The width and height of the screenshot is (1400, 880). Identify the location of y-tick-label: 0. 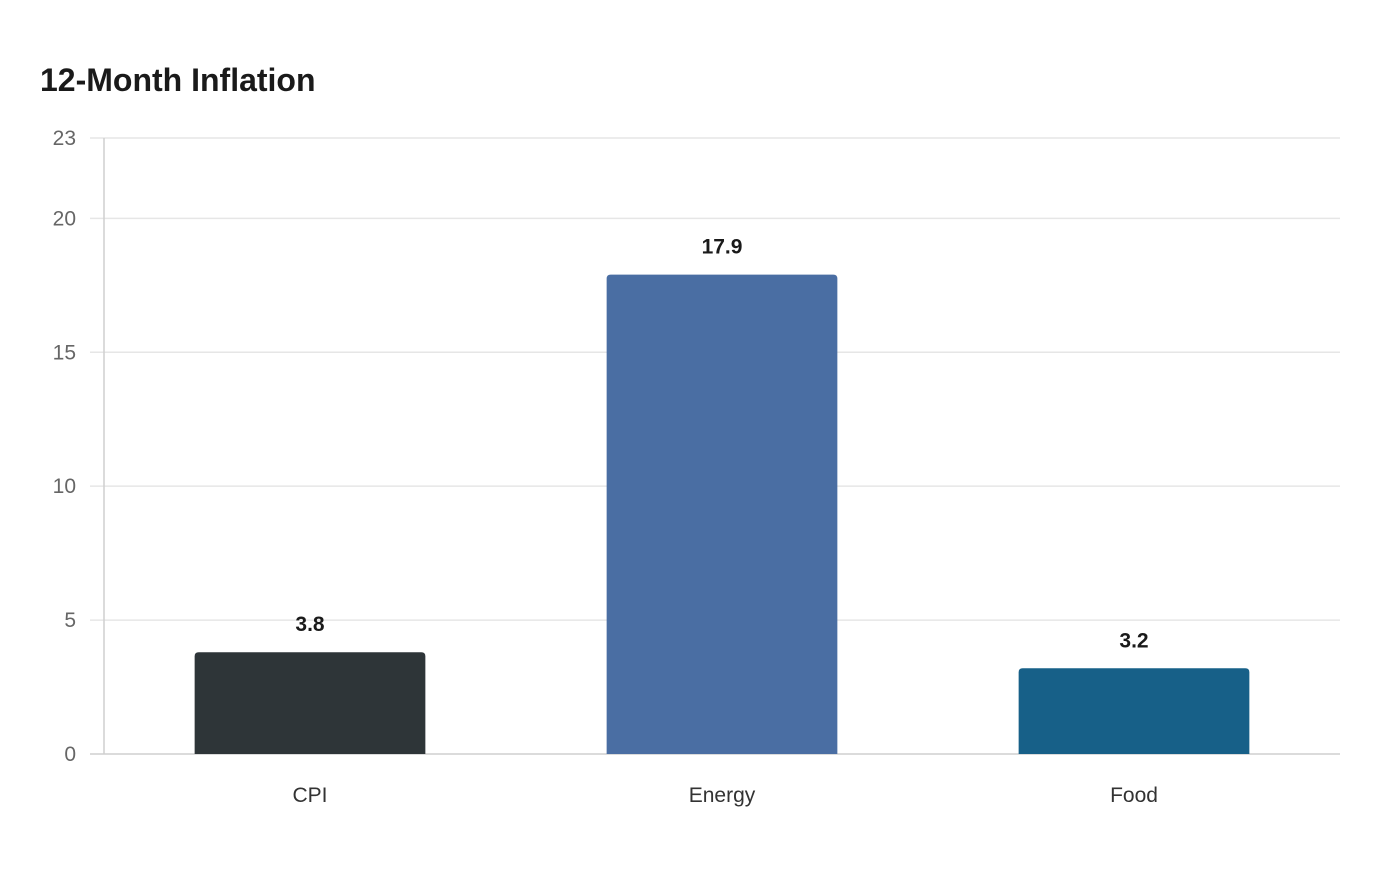
(70, 754).